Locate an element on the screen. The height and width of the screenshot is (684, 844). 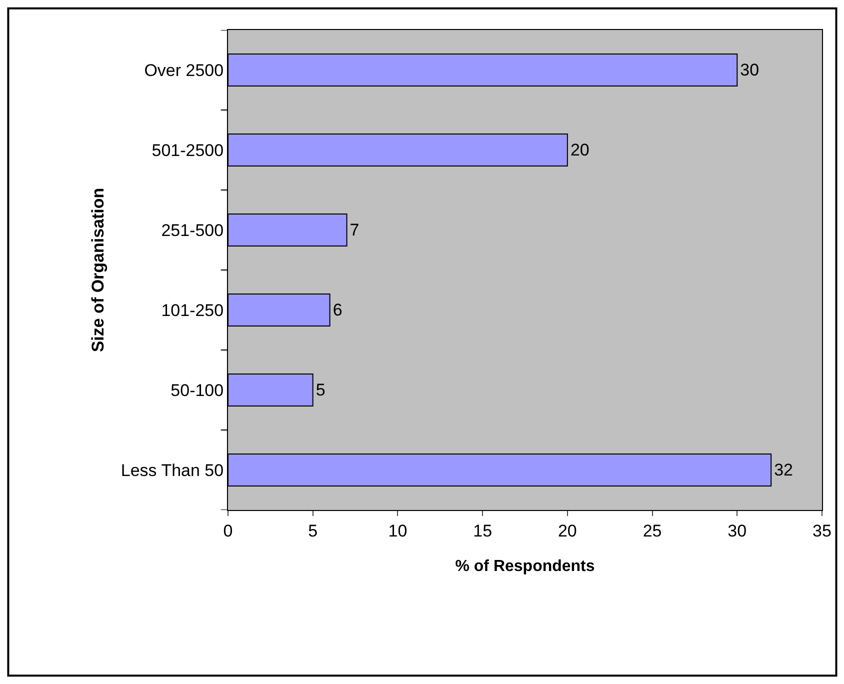
data-label: 30 is located at coordinates (750, 70).